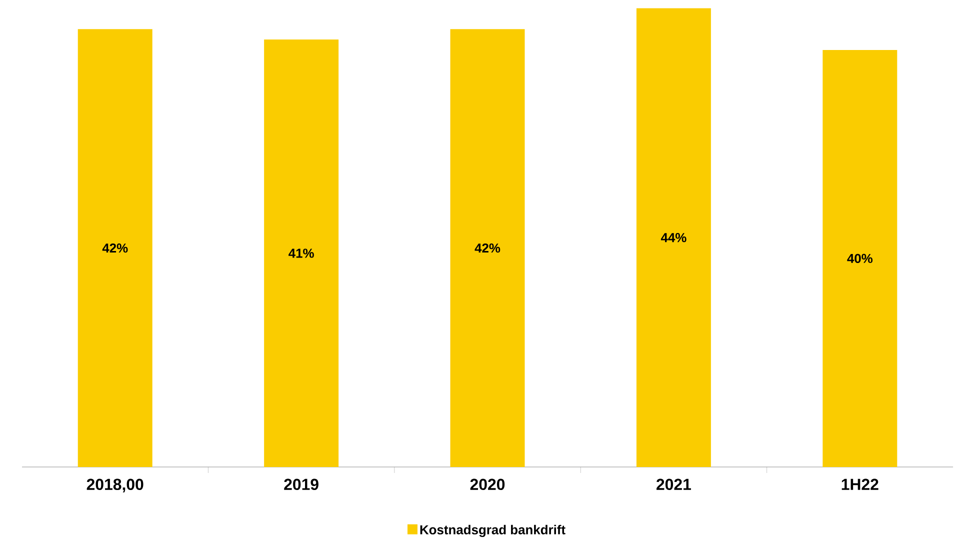  Describe the element at coordinates (301, 484) in the screenshot. I see `x-tick-label: 2019` at that location.